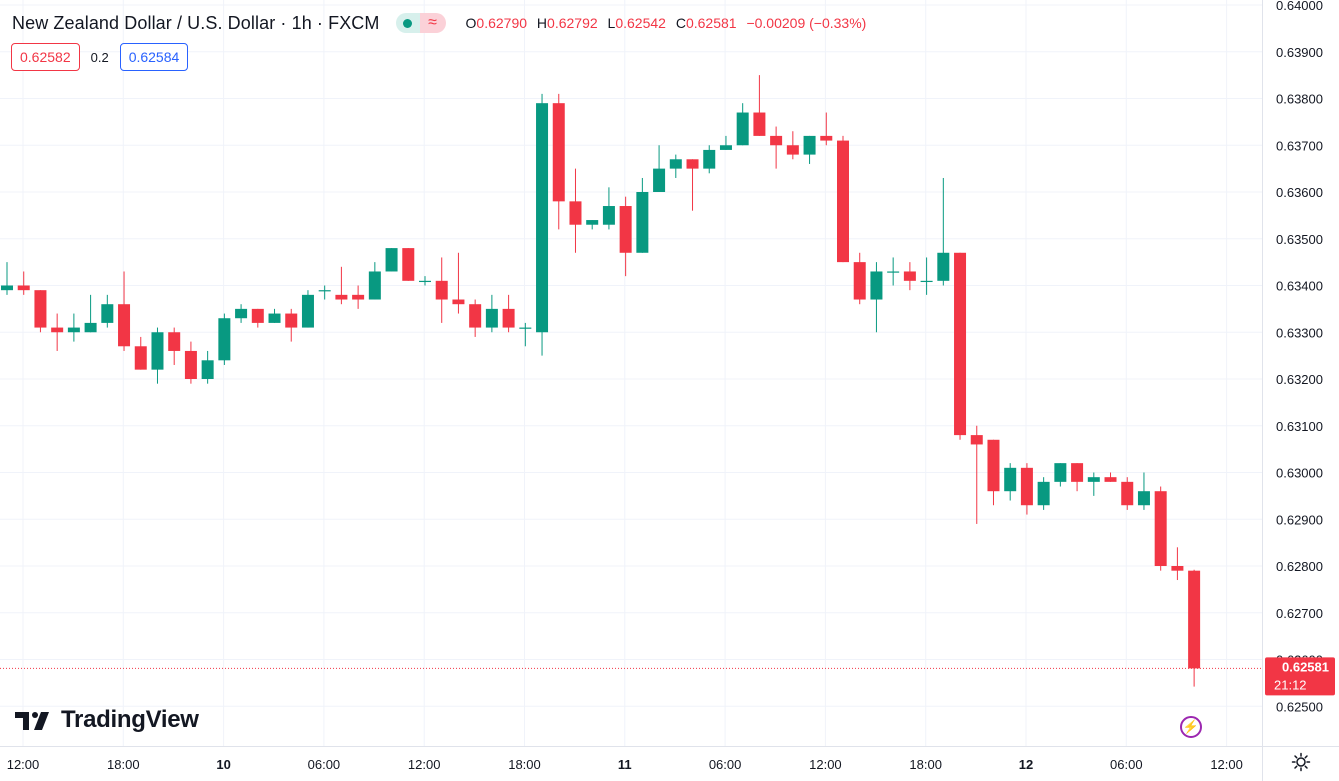  What do you see at coordinates (1299, 192) in the screenshot?
I see `price-tick-label: 0.63600` at bounding box center [1299, 192].